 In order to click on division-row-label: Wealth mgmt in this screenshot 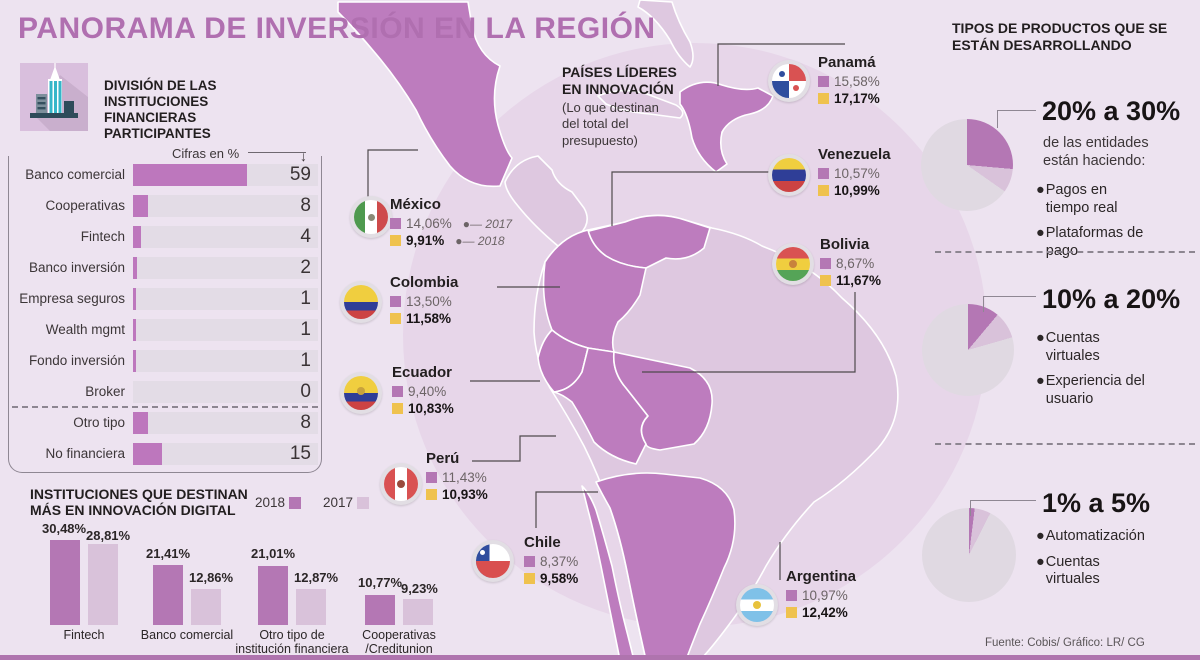, I will do `click(85, 329)`.